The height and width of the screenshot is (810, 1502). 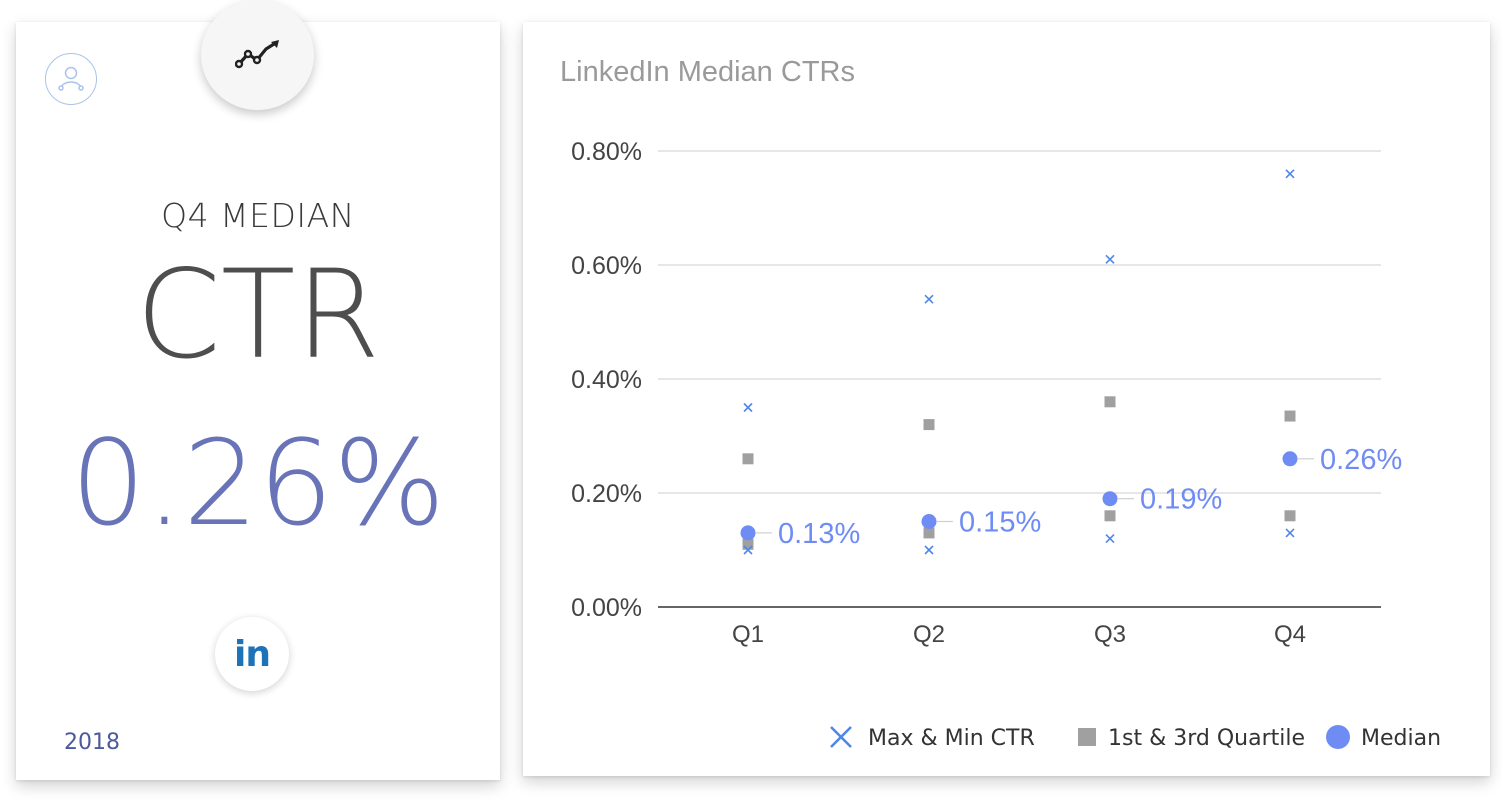 I want to click on summary-subtitle: Q4 MEDIAN, so click(x=258, y=215).